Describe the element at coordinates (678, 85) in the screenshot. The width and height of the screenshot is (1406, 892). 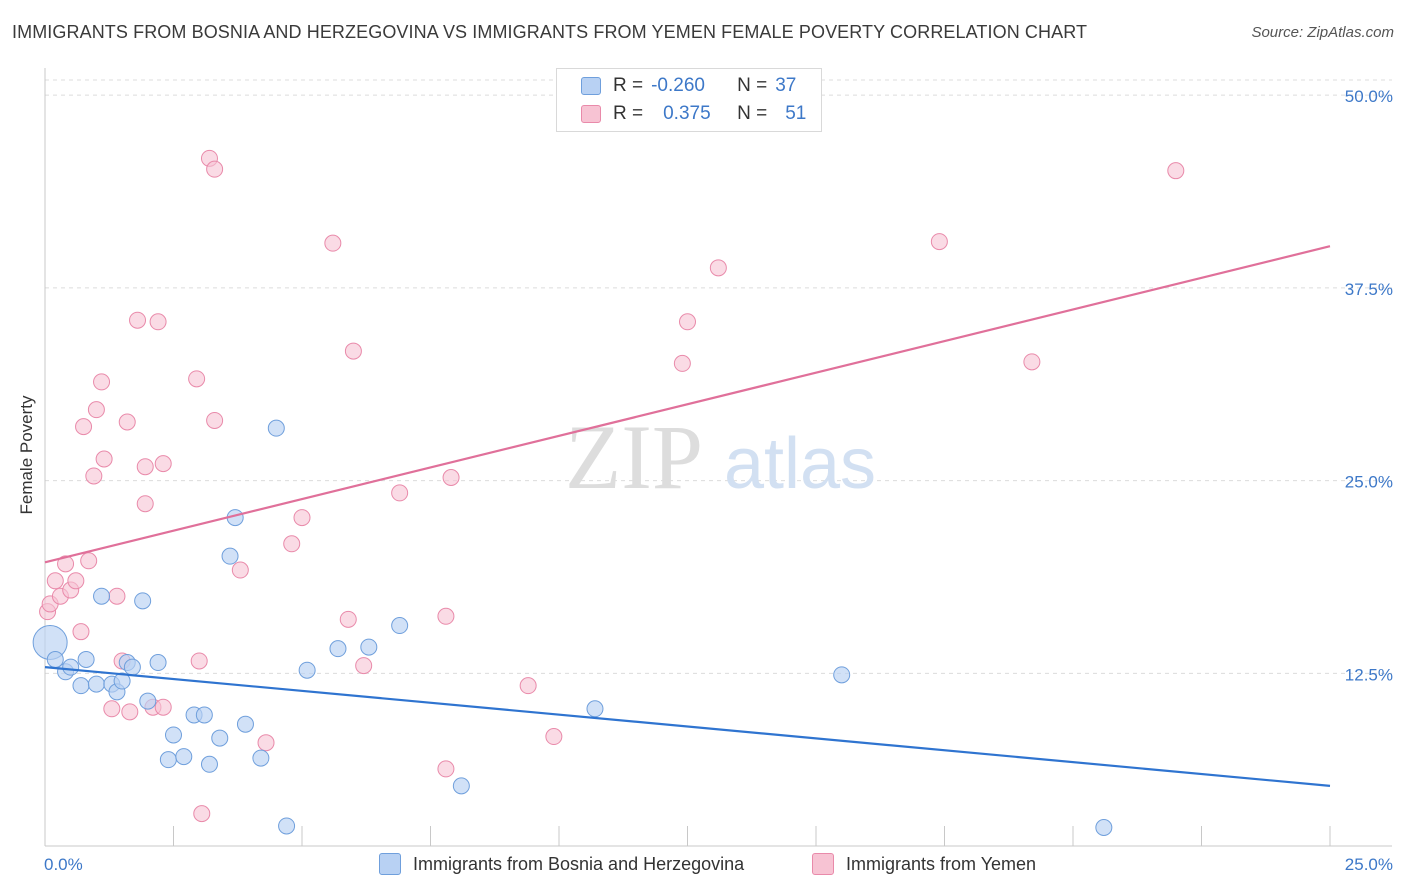
I see `legend-r-value: -0.260` at that location.